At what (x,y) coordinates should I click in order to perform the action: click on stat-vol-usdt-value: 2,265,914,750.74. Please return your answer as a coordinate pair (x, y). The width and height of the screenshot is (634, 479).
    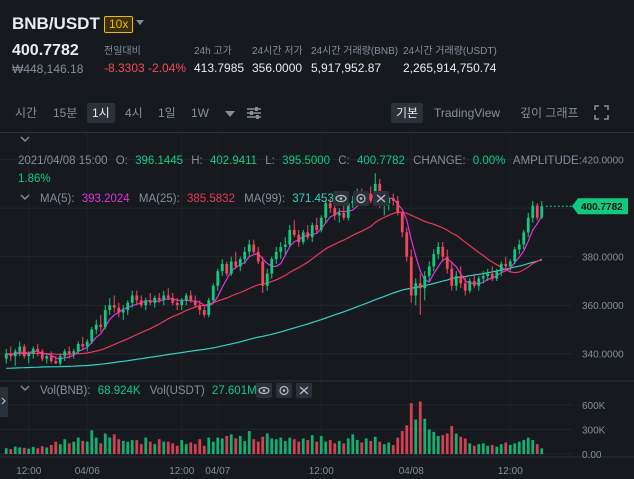
    Looking at the image, I should click on (450, 68).